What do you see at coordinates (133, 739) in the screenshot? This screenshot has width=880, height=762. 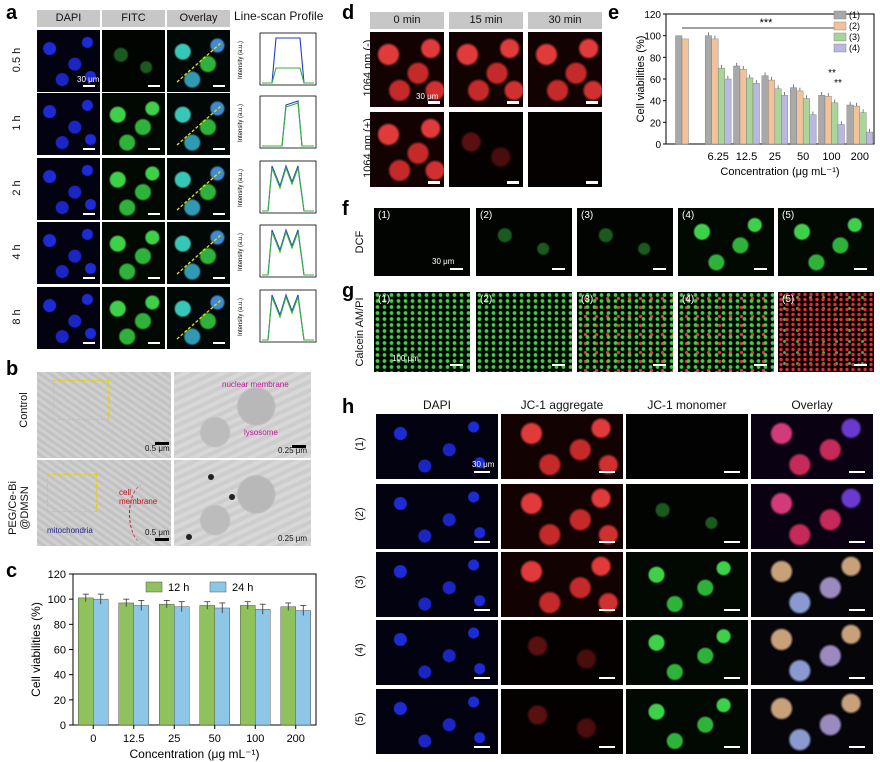 I see `x-tick-label: 12.5` at bounding box center [133, 739].